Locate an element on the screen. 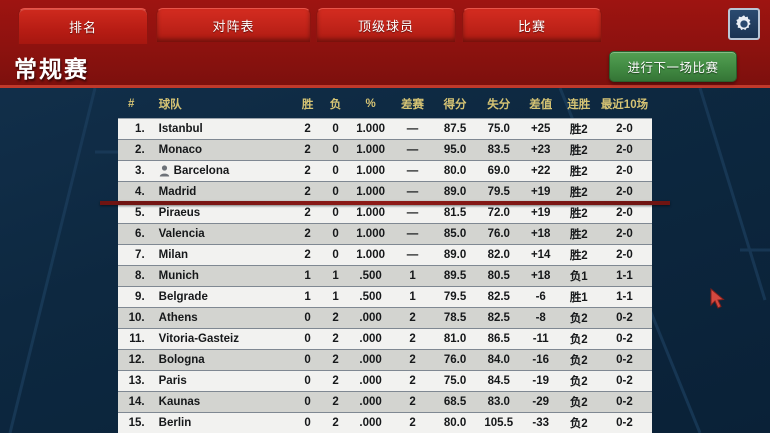 The width and height of the screenshot is (770, 433). cell-rank: 4. is located at coordinates (134, 192).